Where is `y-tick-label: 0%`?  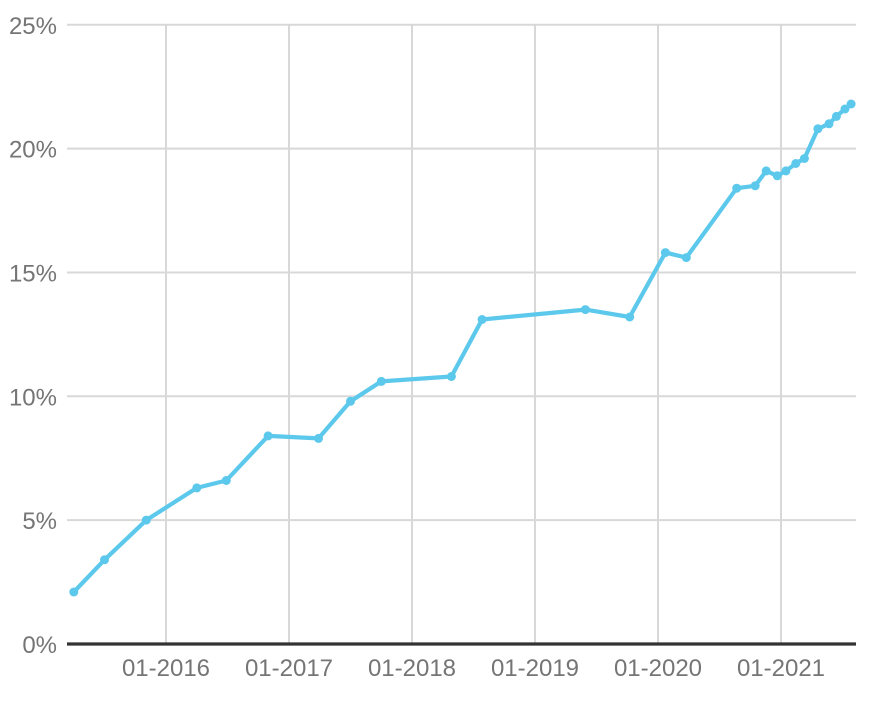 y-tick-label: 0% is located at coordinates (39, 645).